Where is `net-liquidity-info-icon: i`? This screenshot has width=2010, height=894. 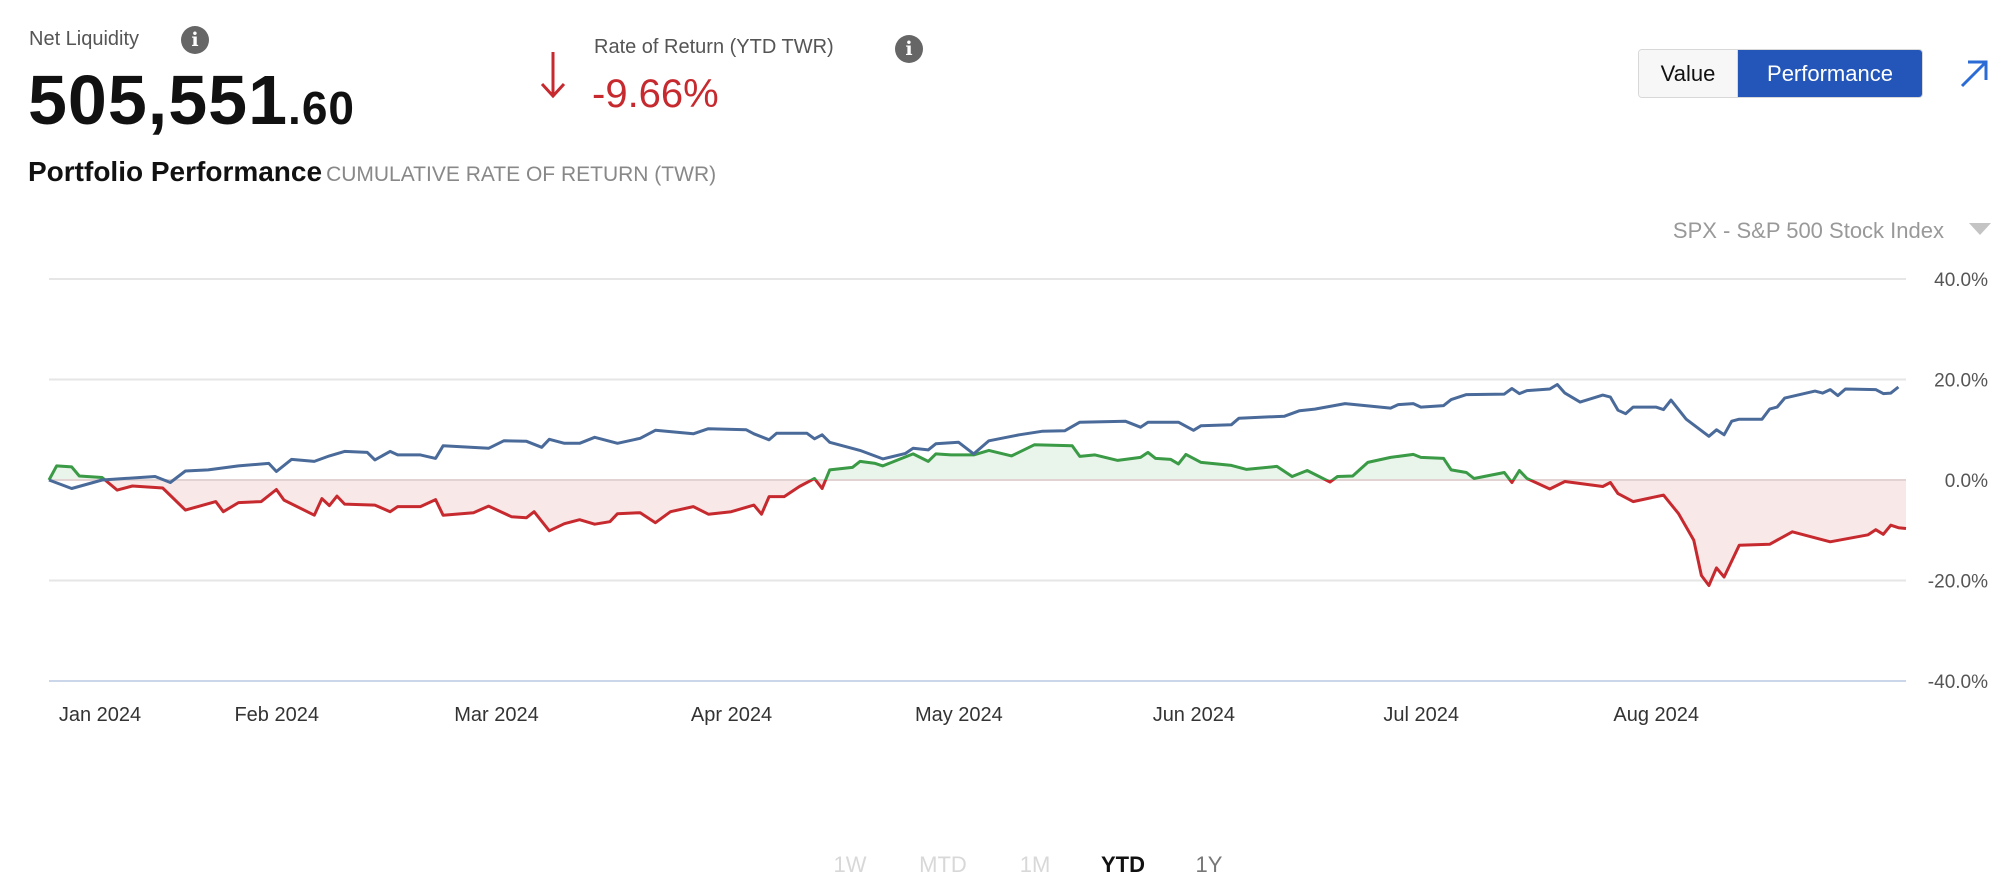 net-liquidity-info-icon: i is located at coordinates (195, 40).